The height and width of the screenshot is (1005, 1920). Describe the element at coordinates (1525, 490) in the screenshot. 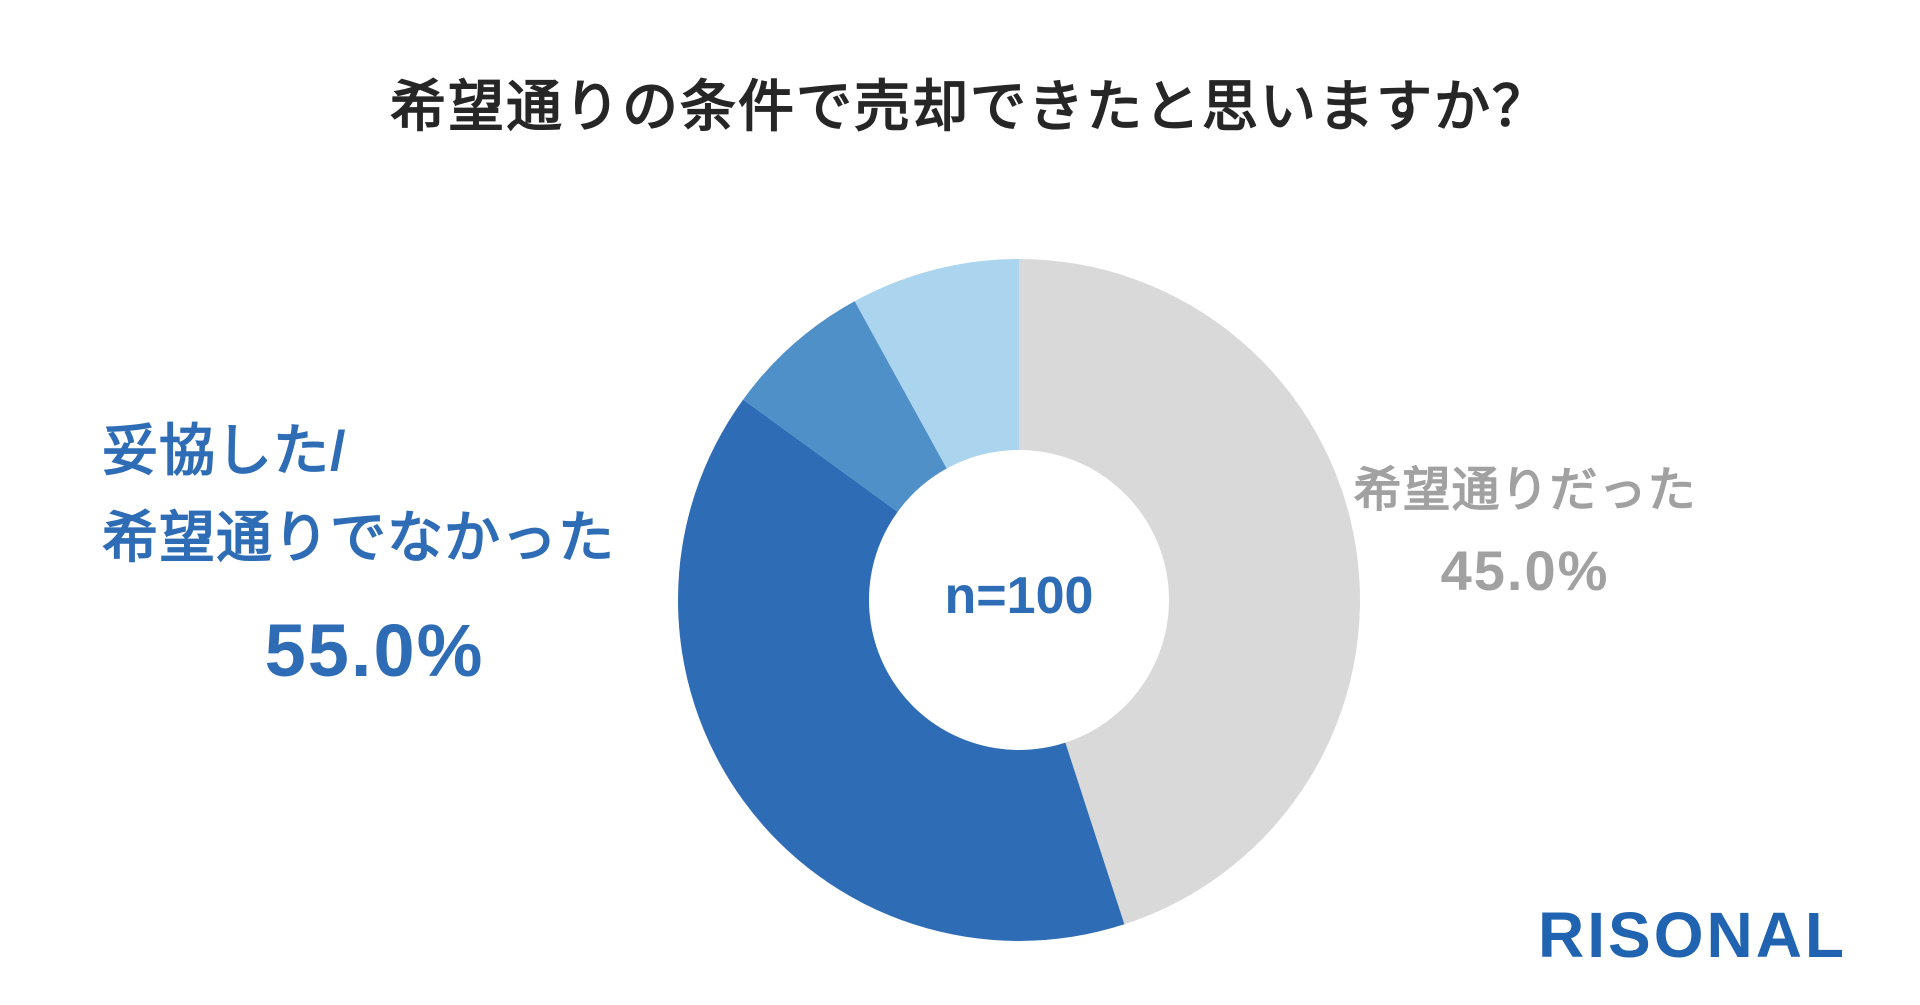

I see `as-hoped-label: 希望通りだった` at that location.